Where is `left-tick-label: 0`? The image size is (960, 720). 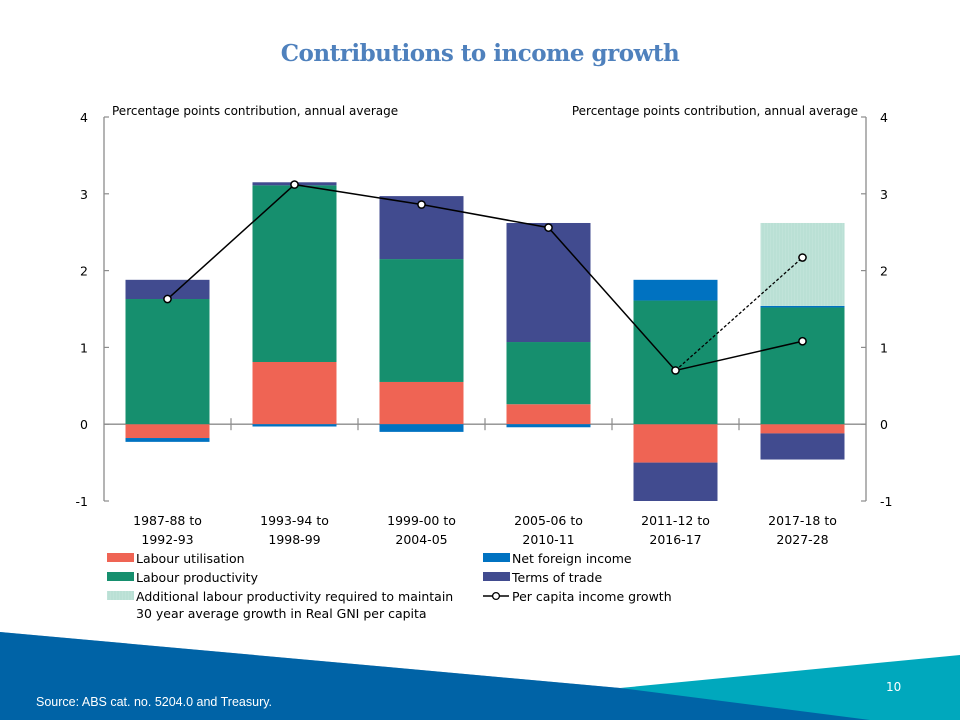
left-tick-label: 0 is located at coordinates (84, 424).